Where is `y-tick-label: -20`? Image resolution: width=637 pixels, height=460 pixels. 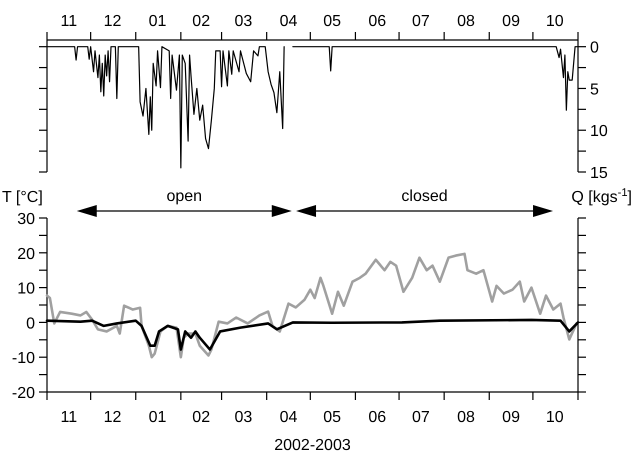 y-tick-label: -20 is located at coordinates (24, 393).